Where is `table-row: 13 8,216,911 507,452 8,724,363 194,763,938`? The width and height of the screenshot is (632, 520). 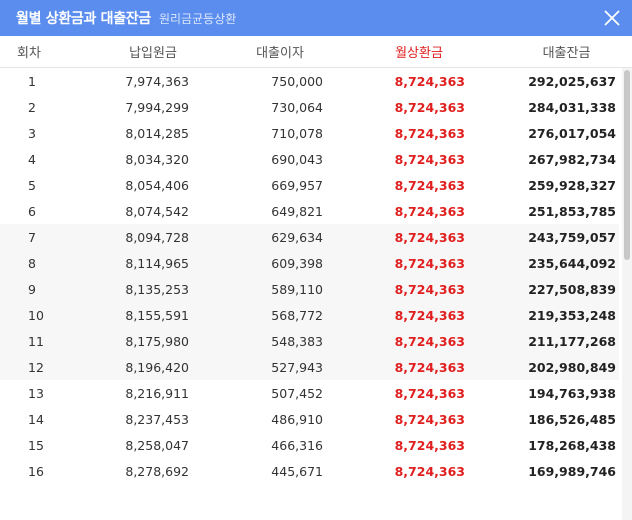
table-row: 13 8,216,911 507,452 8,724,363 194,763,938 is located at coordinates (309, 393).